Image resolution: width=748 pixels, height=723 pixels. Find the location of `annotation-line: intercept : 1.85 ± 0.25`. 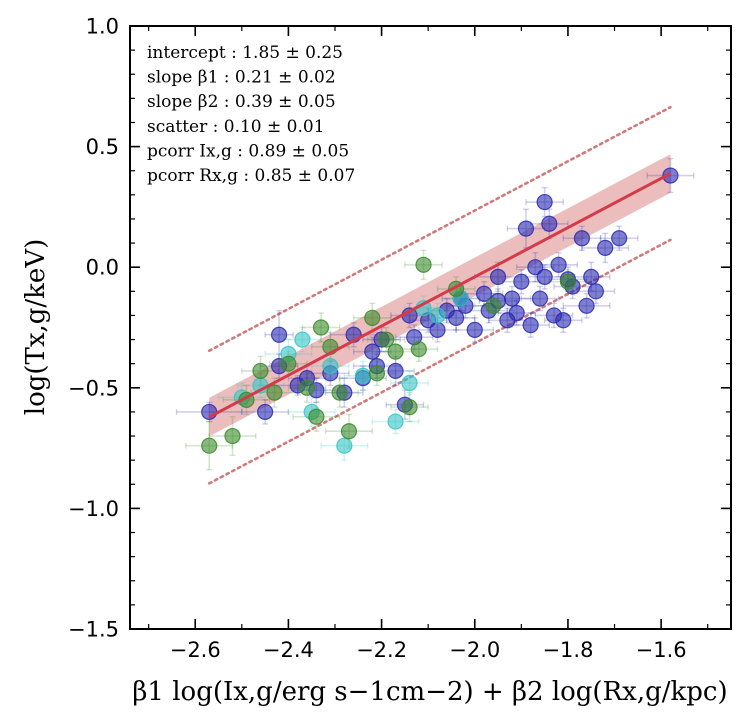

annotation-line: intercept : 1.85 ± 0.25 is located at coordinates (245, 53).